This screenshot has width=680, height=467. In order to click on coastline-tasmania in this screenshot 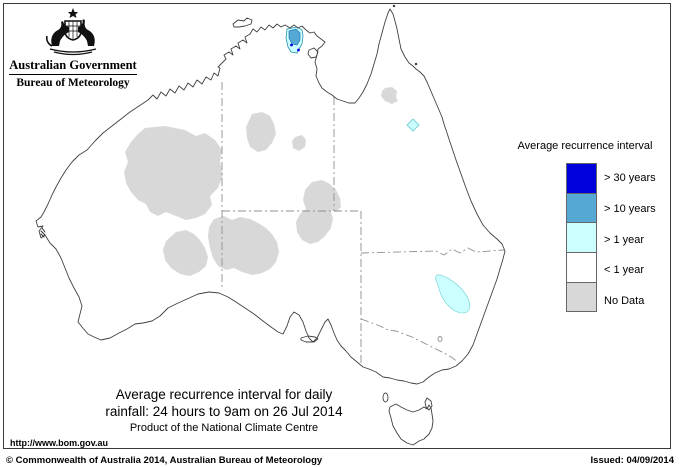, I will do `click(411, 424)`.